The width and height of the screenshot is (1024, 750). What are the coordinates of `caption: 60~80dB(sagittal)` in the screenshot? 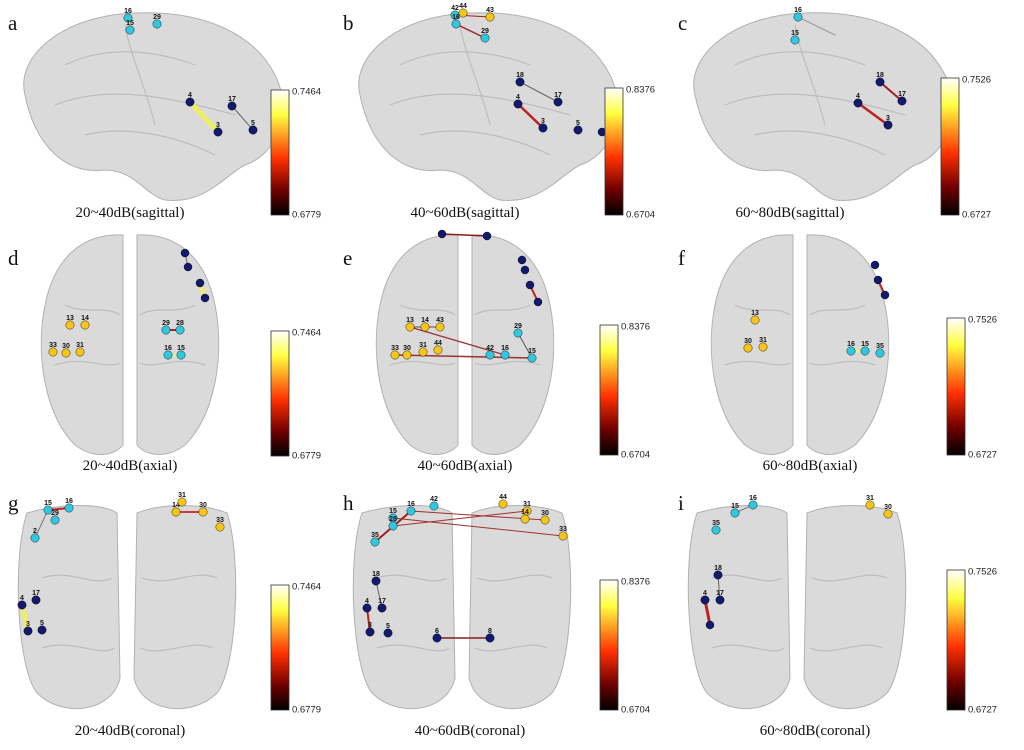 It's located at (790, 213).